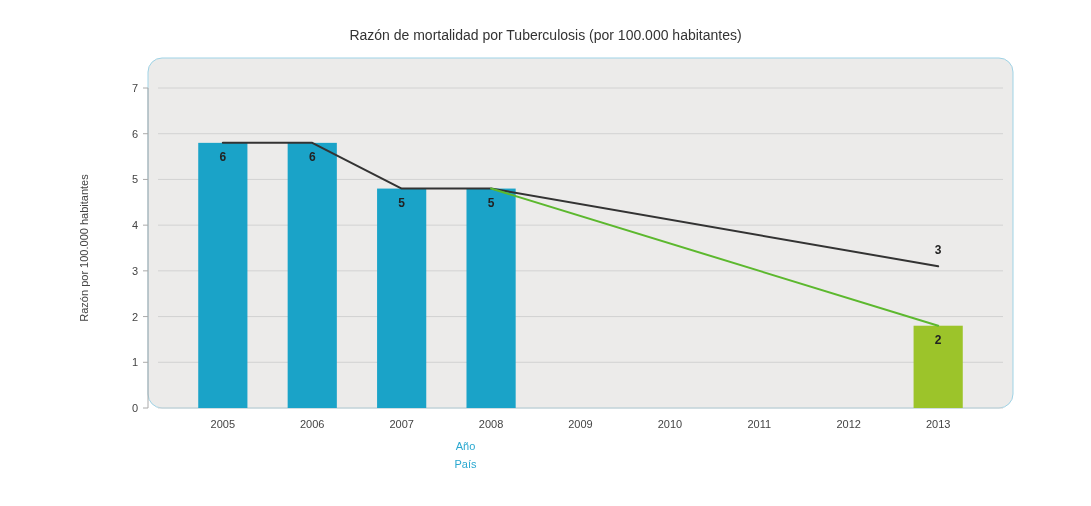 The image size is (1091, 506). Describe the element at coordinates (759, 424) in the screenshot. I see `x-tick-label: 2011` at that location.